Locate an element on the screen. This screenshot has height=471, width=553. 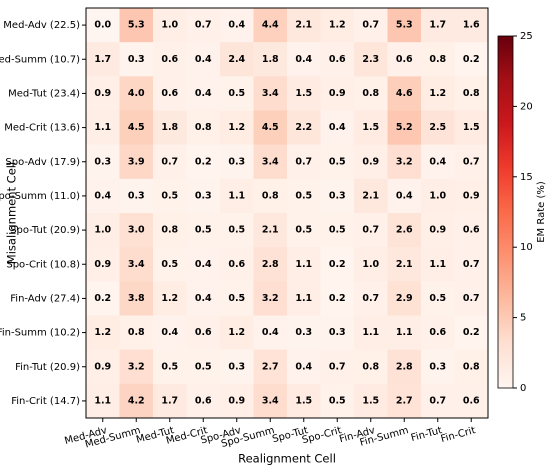
cell-value-label: 0.8 is located at coordinates (471, 366).